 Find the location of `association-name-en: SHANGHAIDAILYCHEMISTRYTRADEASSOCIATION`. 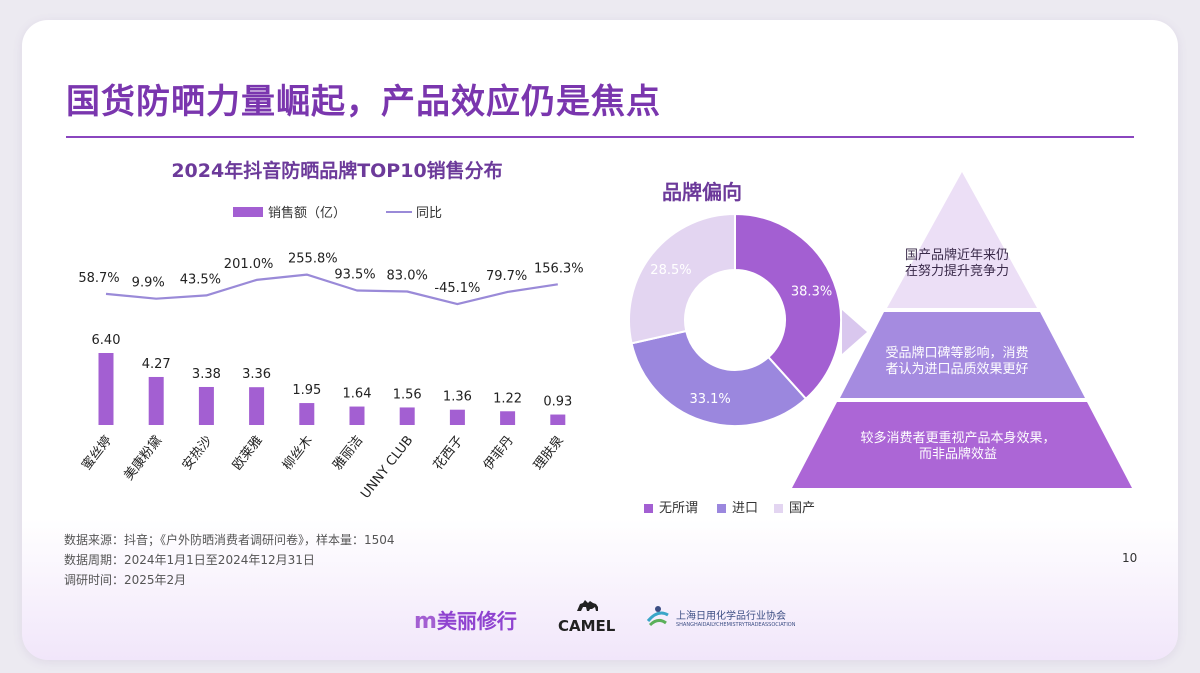

association-name-en: SHANGHAIDAILYCHEMISTRYTRADEASSOCIATION is located at coordinates (736, 625).